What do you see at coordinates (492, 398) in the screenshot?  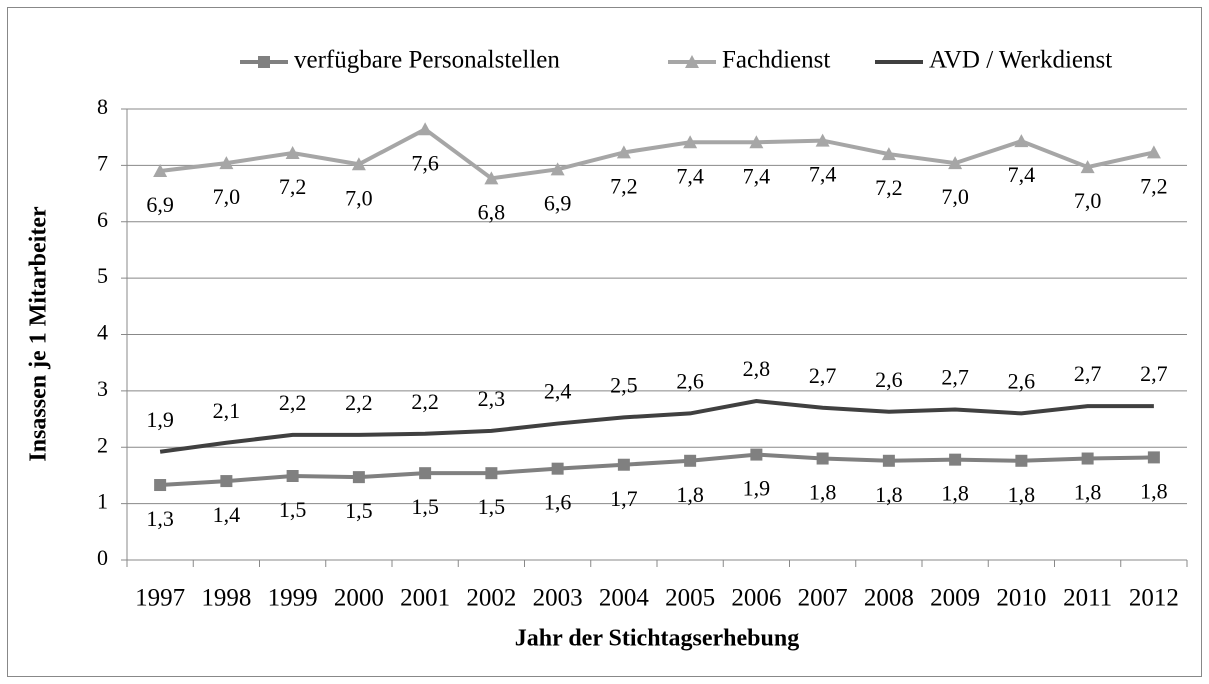 I see `data-label: 2,3` at bounding box center [492, 398].